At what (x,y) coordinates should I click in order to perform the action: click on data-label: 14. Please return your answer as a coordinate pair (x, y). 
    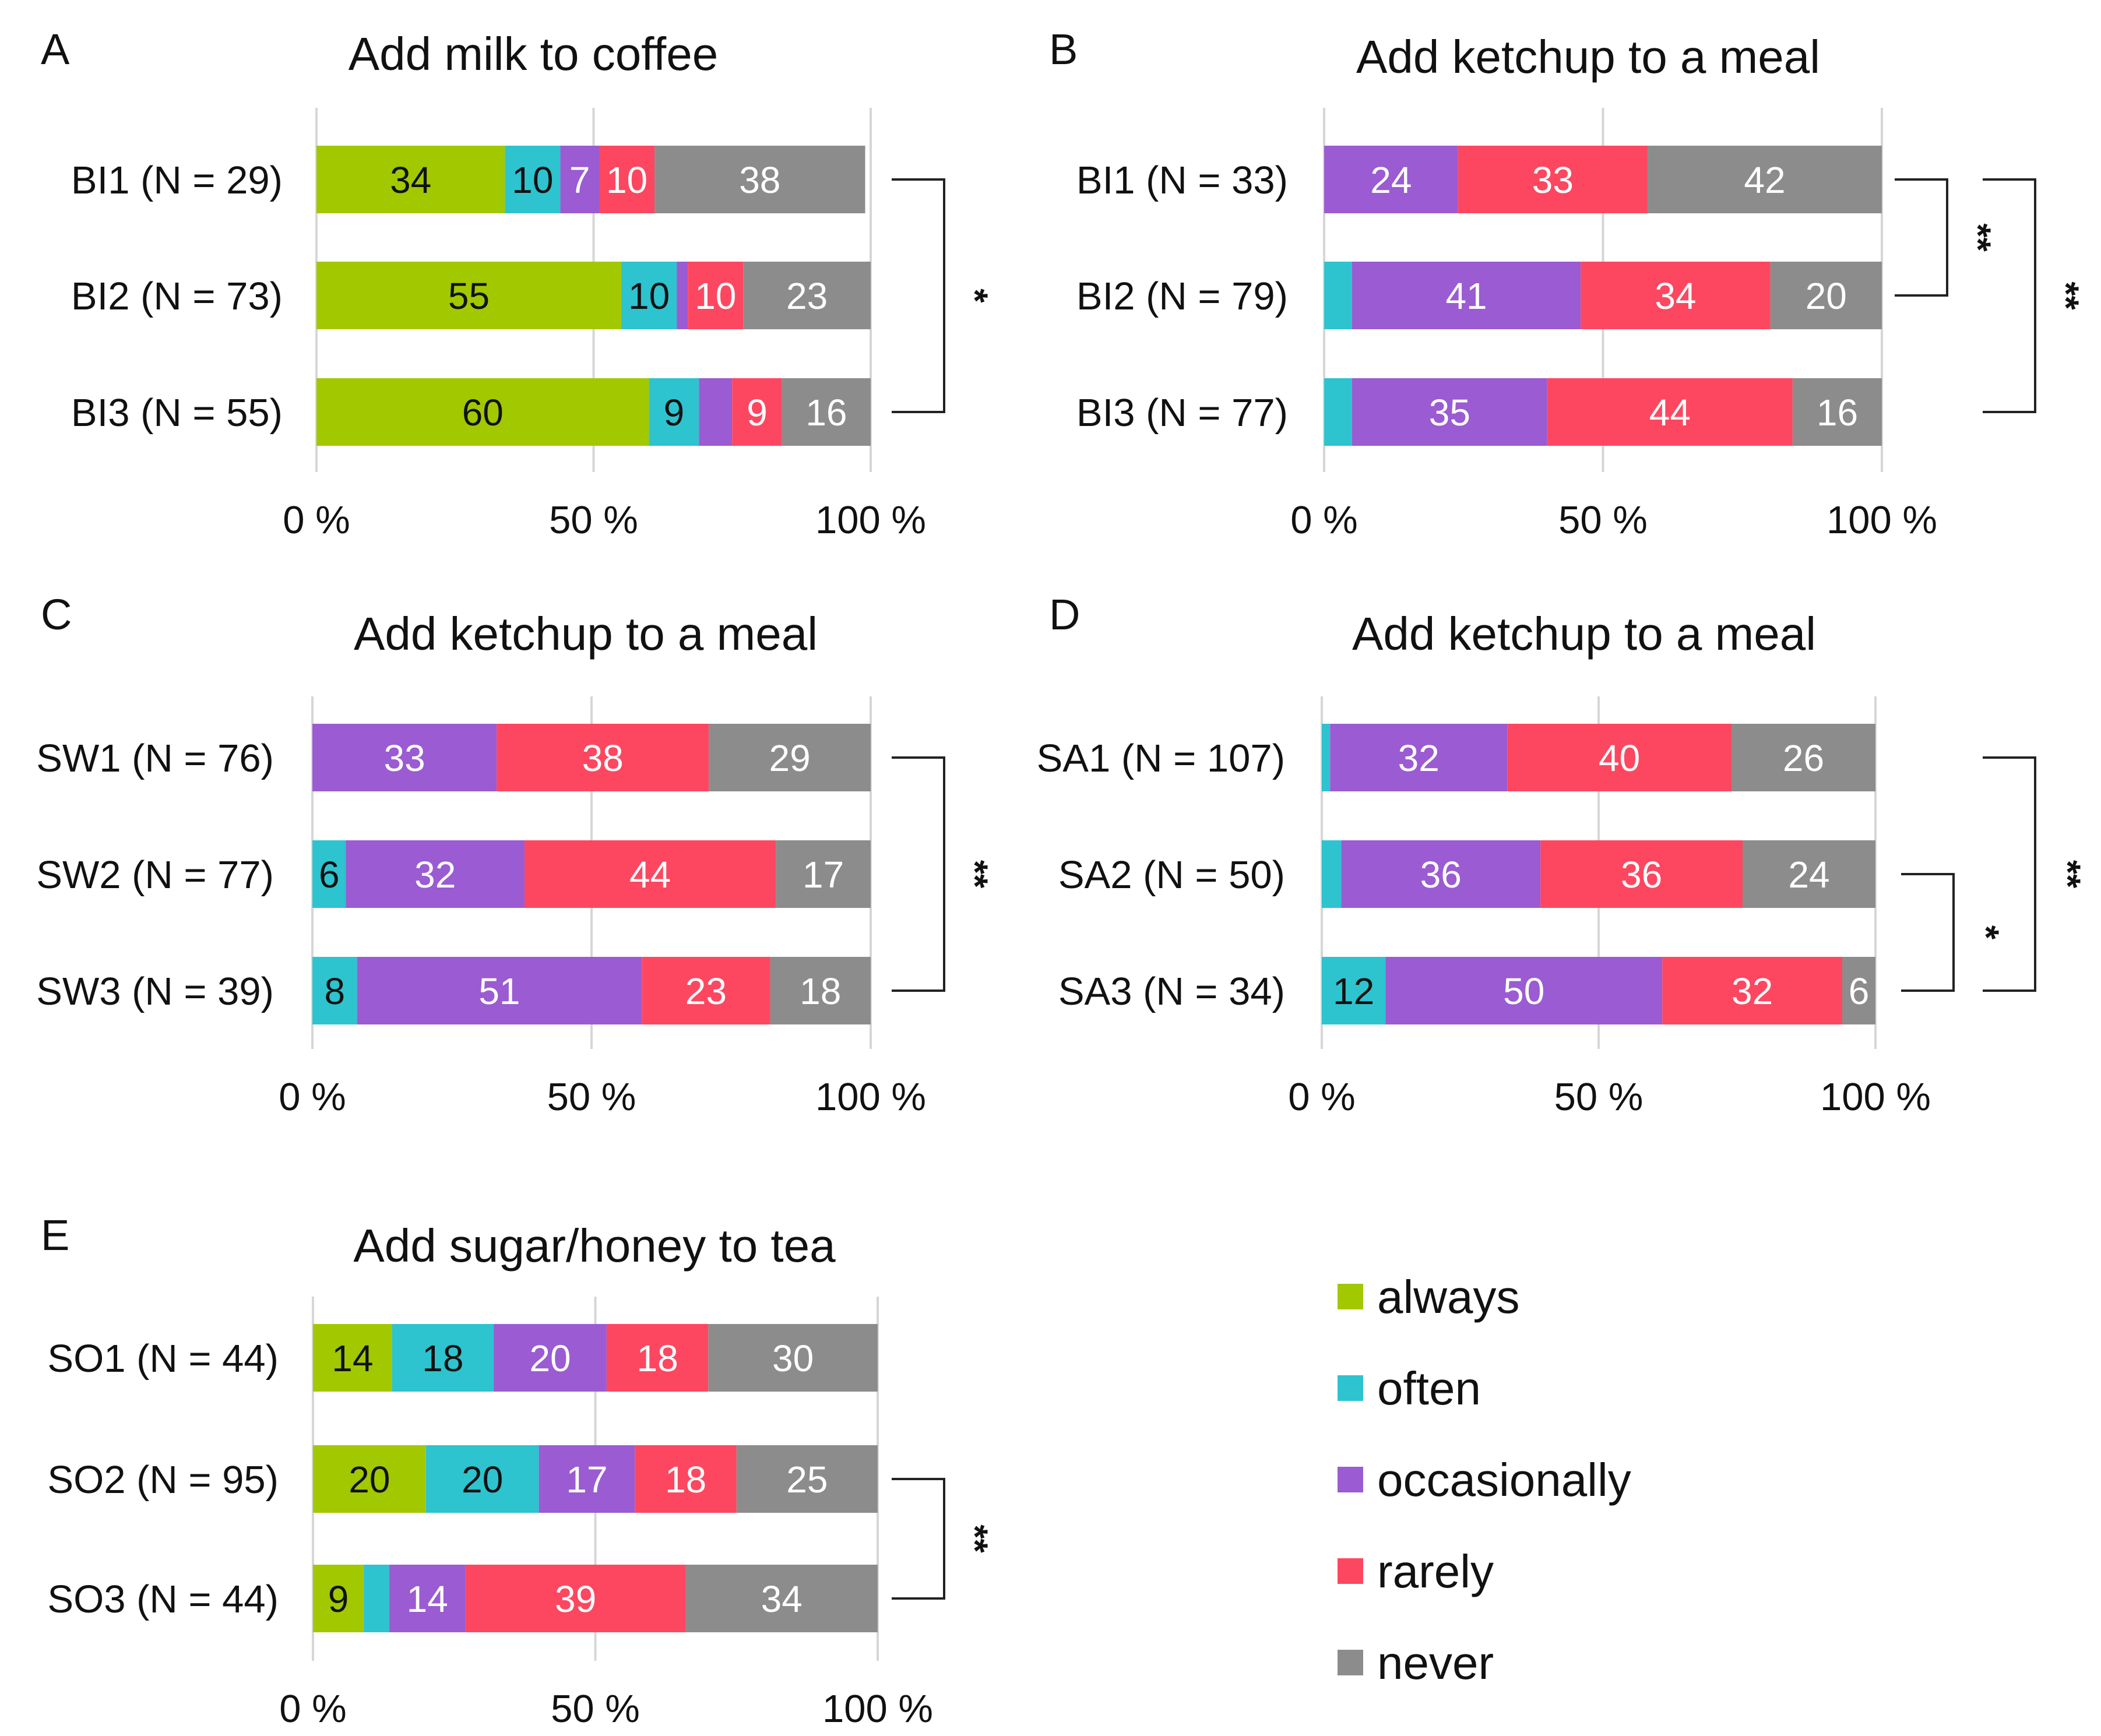
    Looking at the image, I should click on (353, 1358).